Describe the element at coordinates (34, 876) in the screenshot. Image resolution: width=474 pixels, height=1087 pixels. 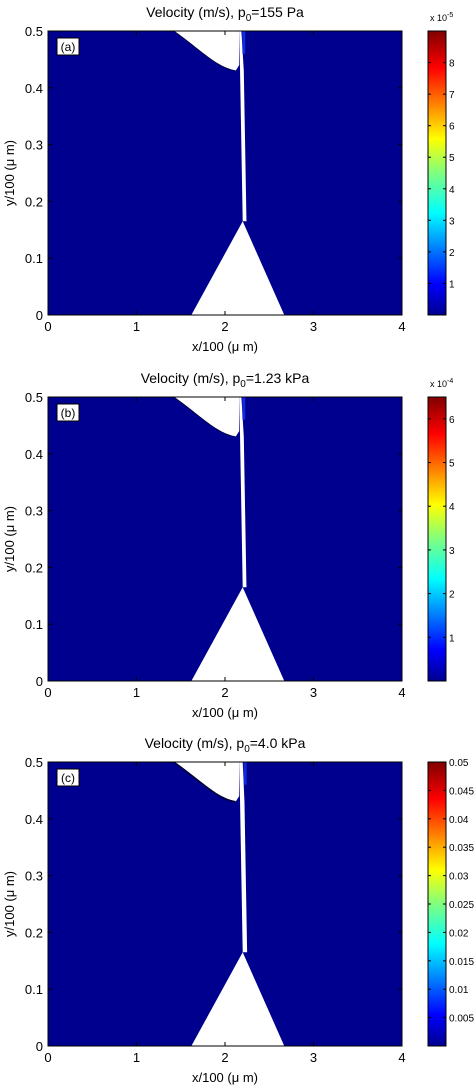
I see `y-tick-label: 0.3` at that location.